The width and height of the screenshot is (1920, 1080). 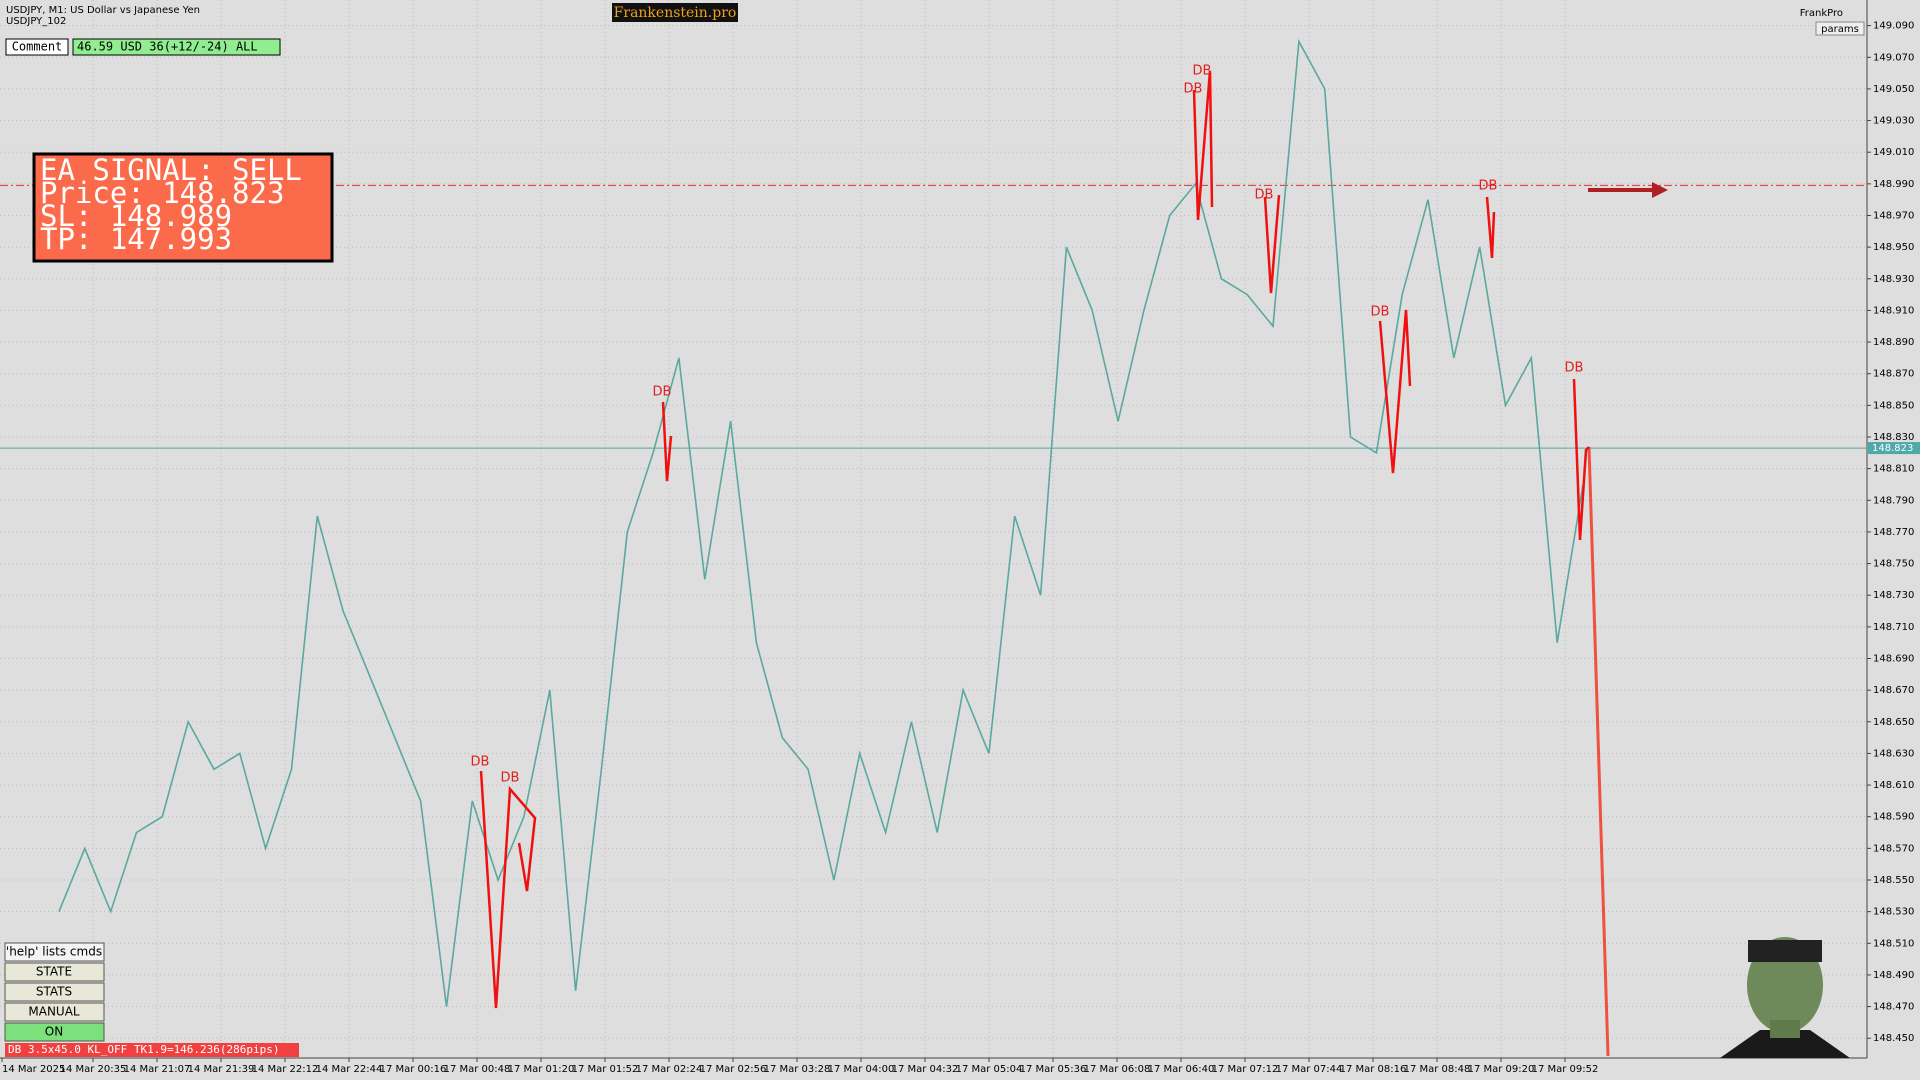 I want to click on mascot, so click(x=1785, y=997).